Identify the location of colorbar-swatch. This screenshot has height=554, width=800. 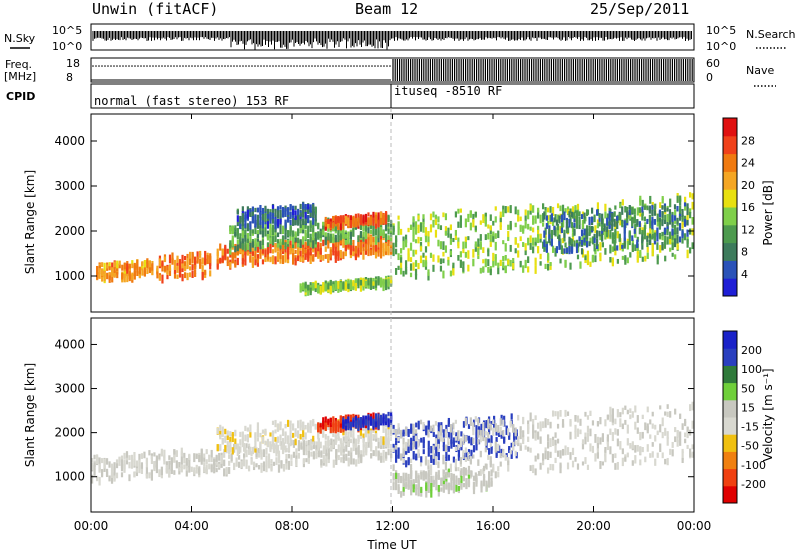
(730, 357).